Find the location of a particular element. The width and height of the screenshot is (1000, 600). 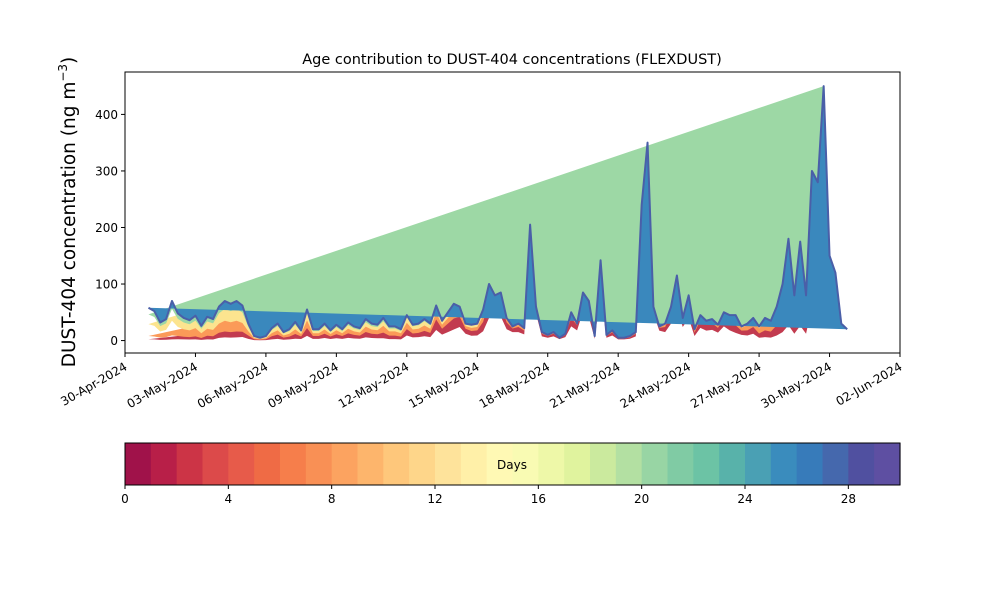

y-axis: 0 100 200 300 400 is located at coordinates (110, 228).